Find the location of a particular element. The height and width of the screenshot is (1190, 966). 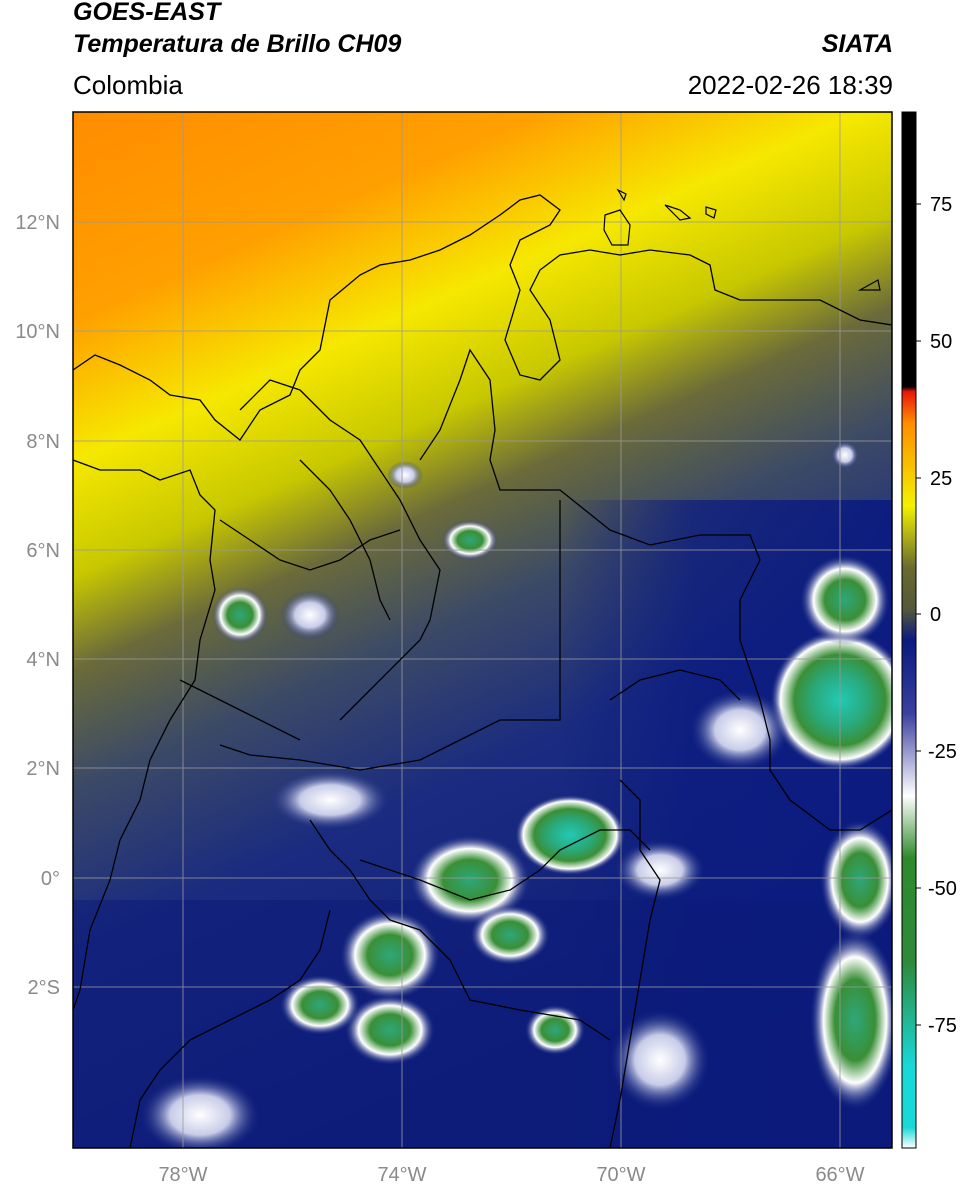

lat-label-12n: 12°N is located at coordinates (37, 223).